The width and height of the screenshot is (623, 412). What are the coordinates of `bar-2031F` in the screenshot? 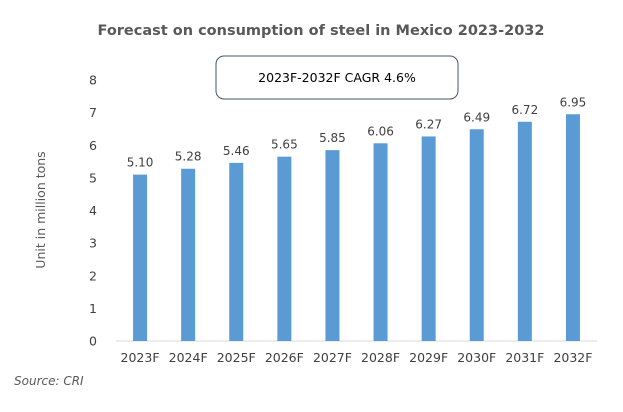 It's located at (524, 231).